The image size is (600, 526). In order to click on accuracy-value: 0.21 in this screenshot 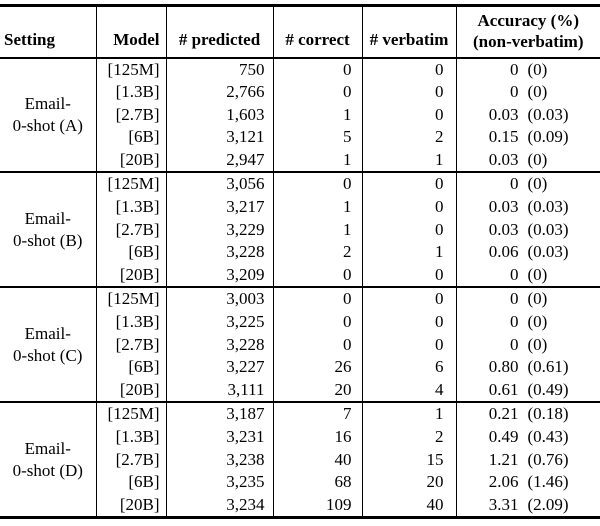, I will do `click(503, 414)`.